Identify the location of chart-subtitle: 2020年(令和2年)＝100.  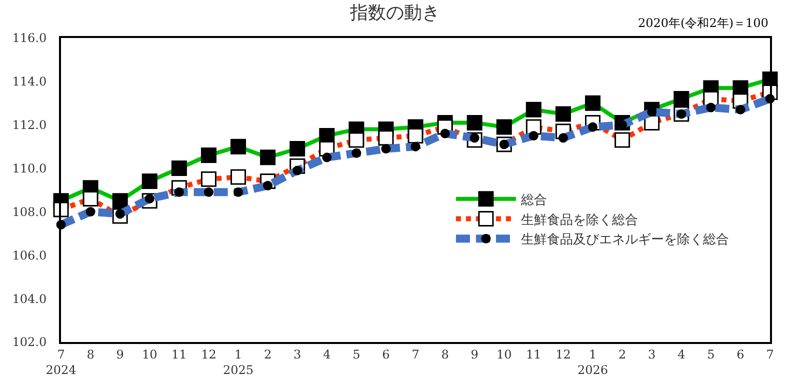
(703, 23).